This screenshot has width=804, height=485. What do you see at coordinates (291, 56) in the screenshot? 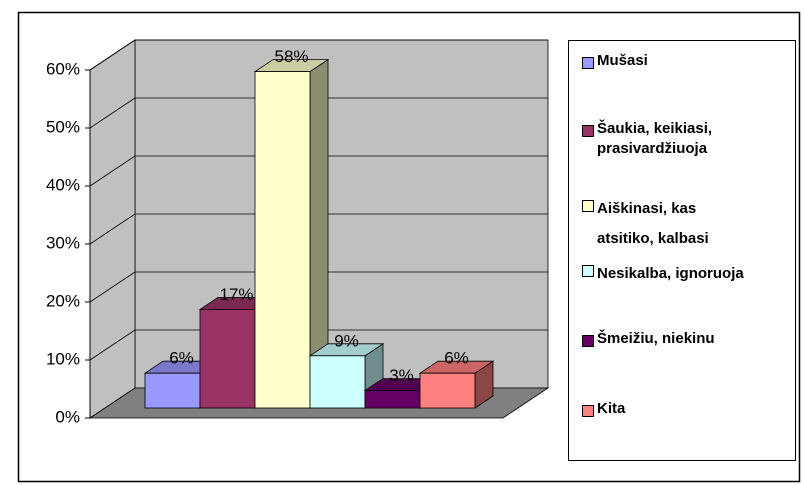
I see `data-label: 58%` at bounding box center [291, 56].